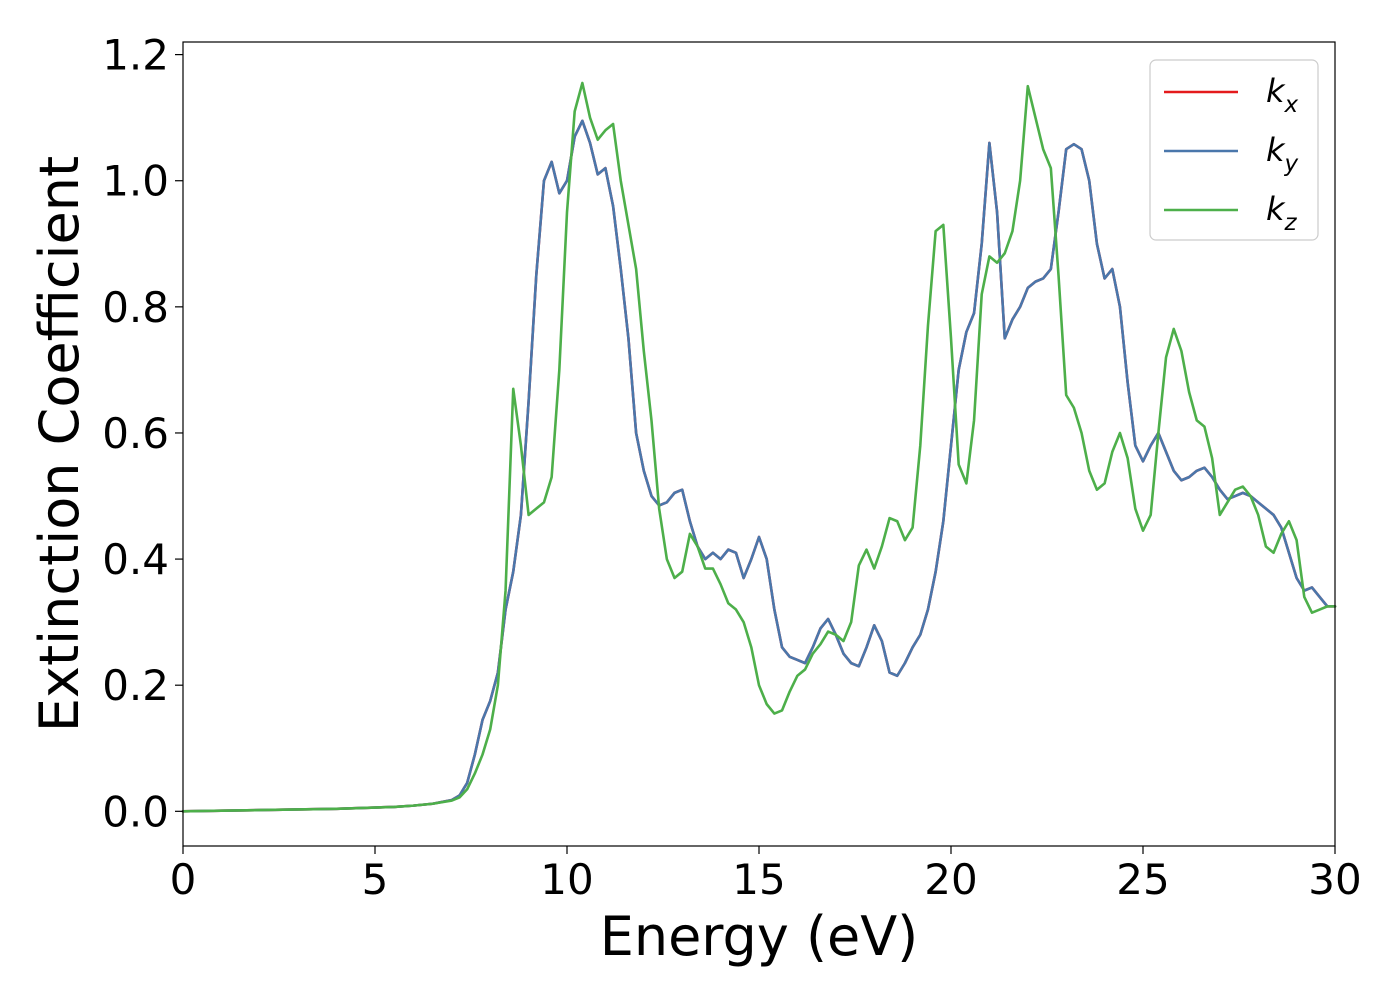  Describe the element at coordinates (566, 879) in the screenshot. I see `x-tick-label: 10` at that location.